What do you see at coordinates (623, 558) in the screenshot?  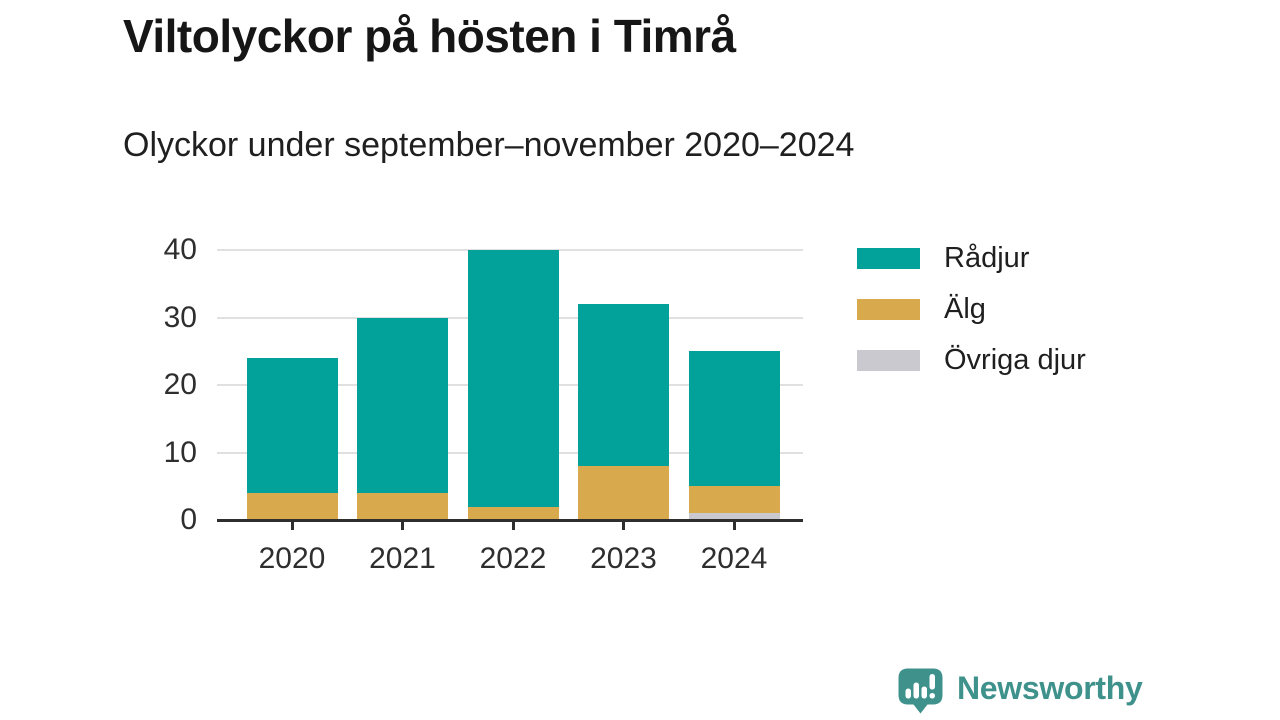 I see `x-axis-label: 2023` at bounding box center [623, 558].